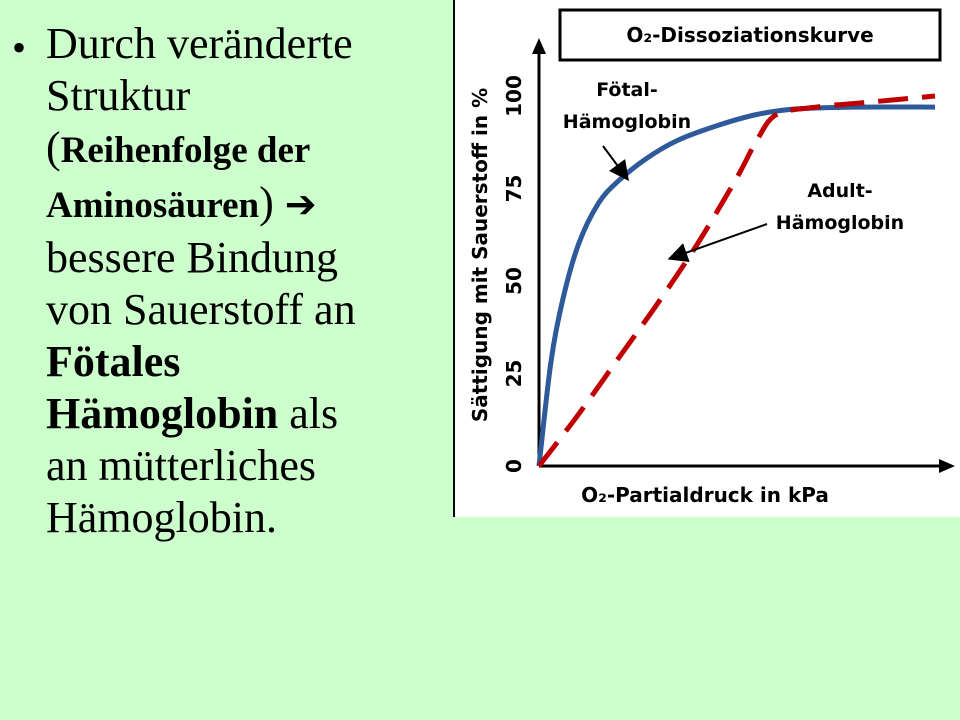  Describe the element at coordinates (162, 413) in the screenshot. I see `fetal-hemoglobin-term: Hämoglobin` at that location.